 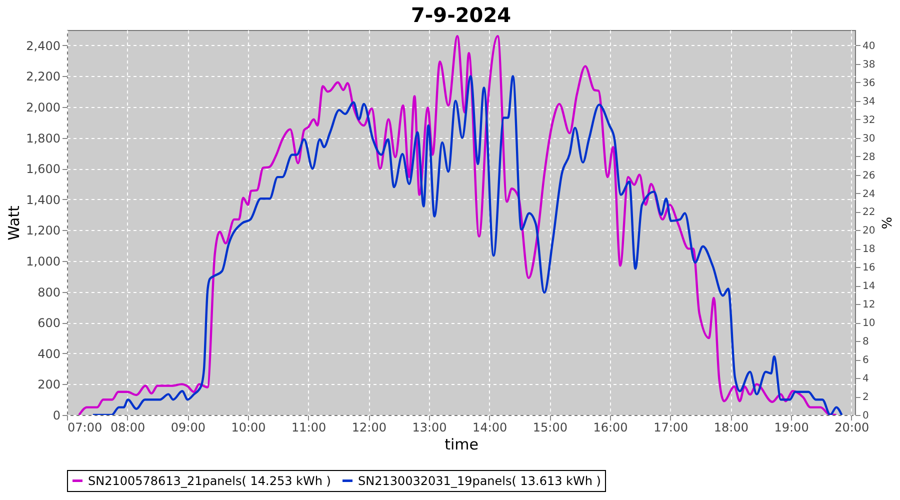 What do you see at coordinates (56, 415) in the screenshot?
I see `y-tick-label: 0` at bounding box center [56, 415].